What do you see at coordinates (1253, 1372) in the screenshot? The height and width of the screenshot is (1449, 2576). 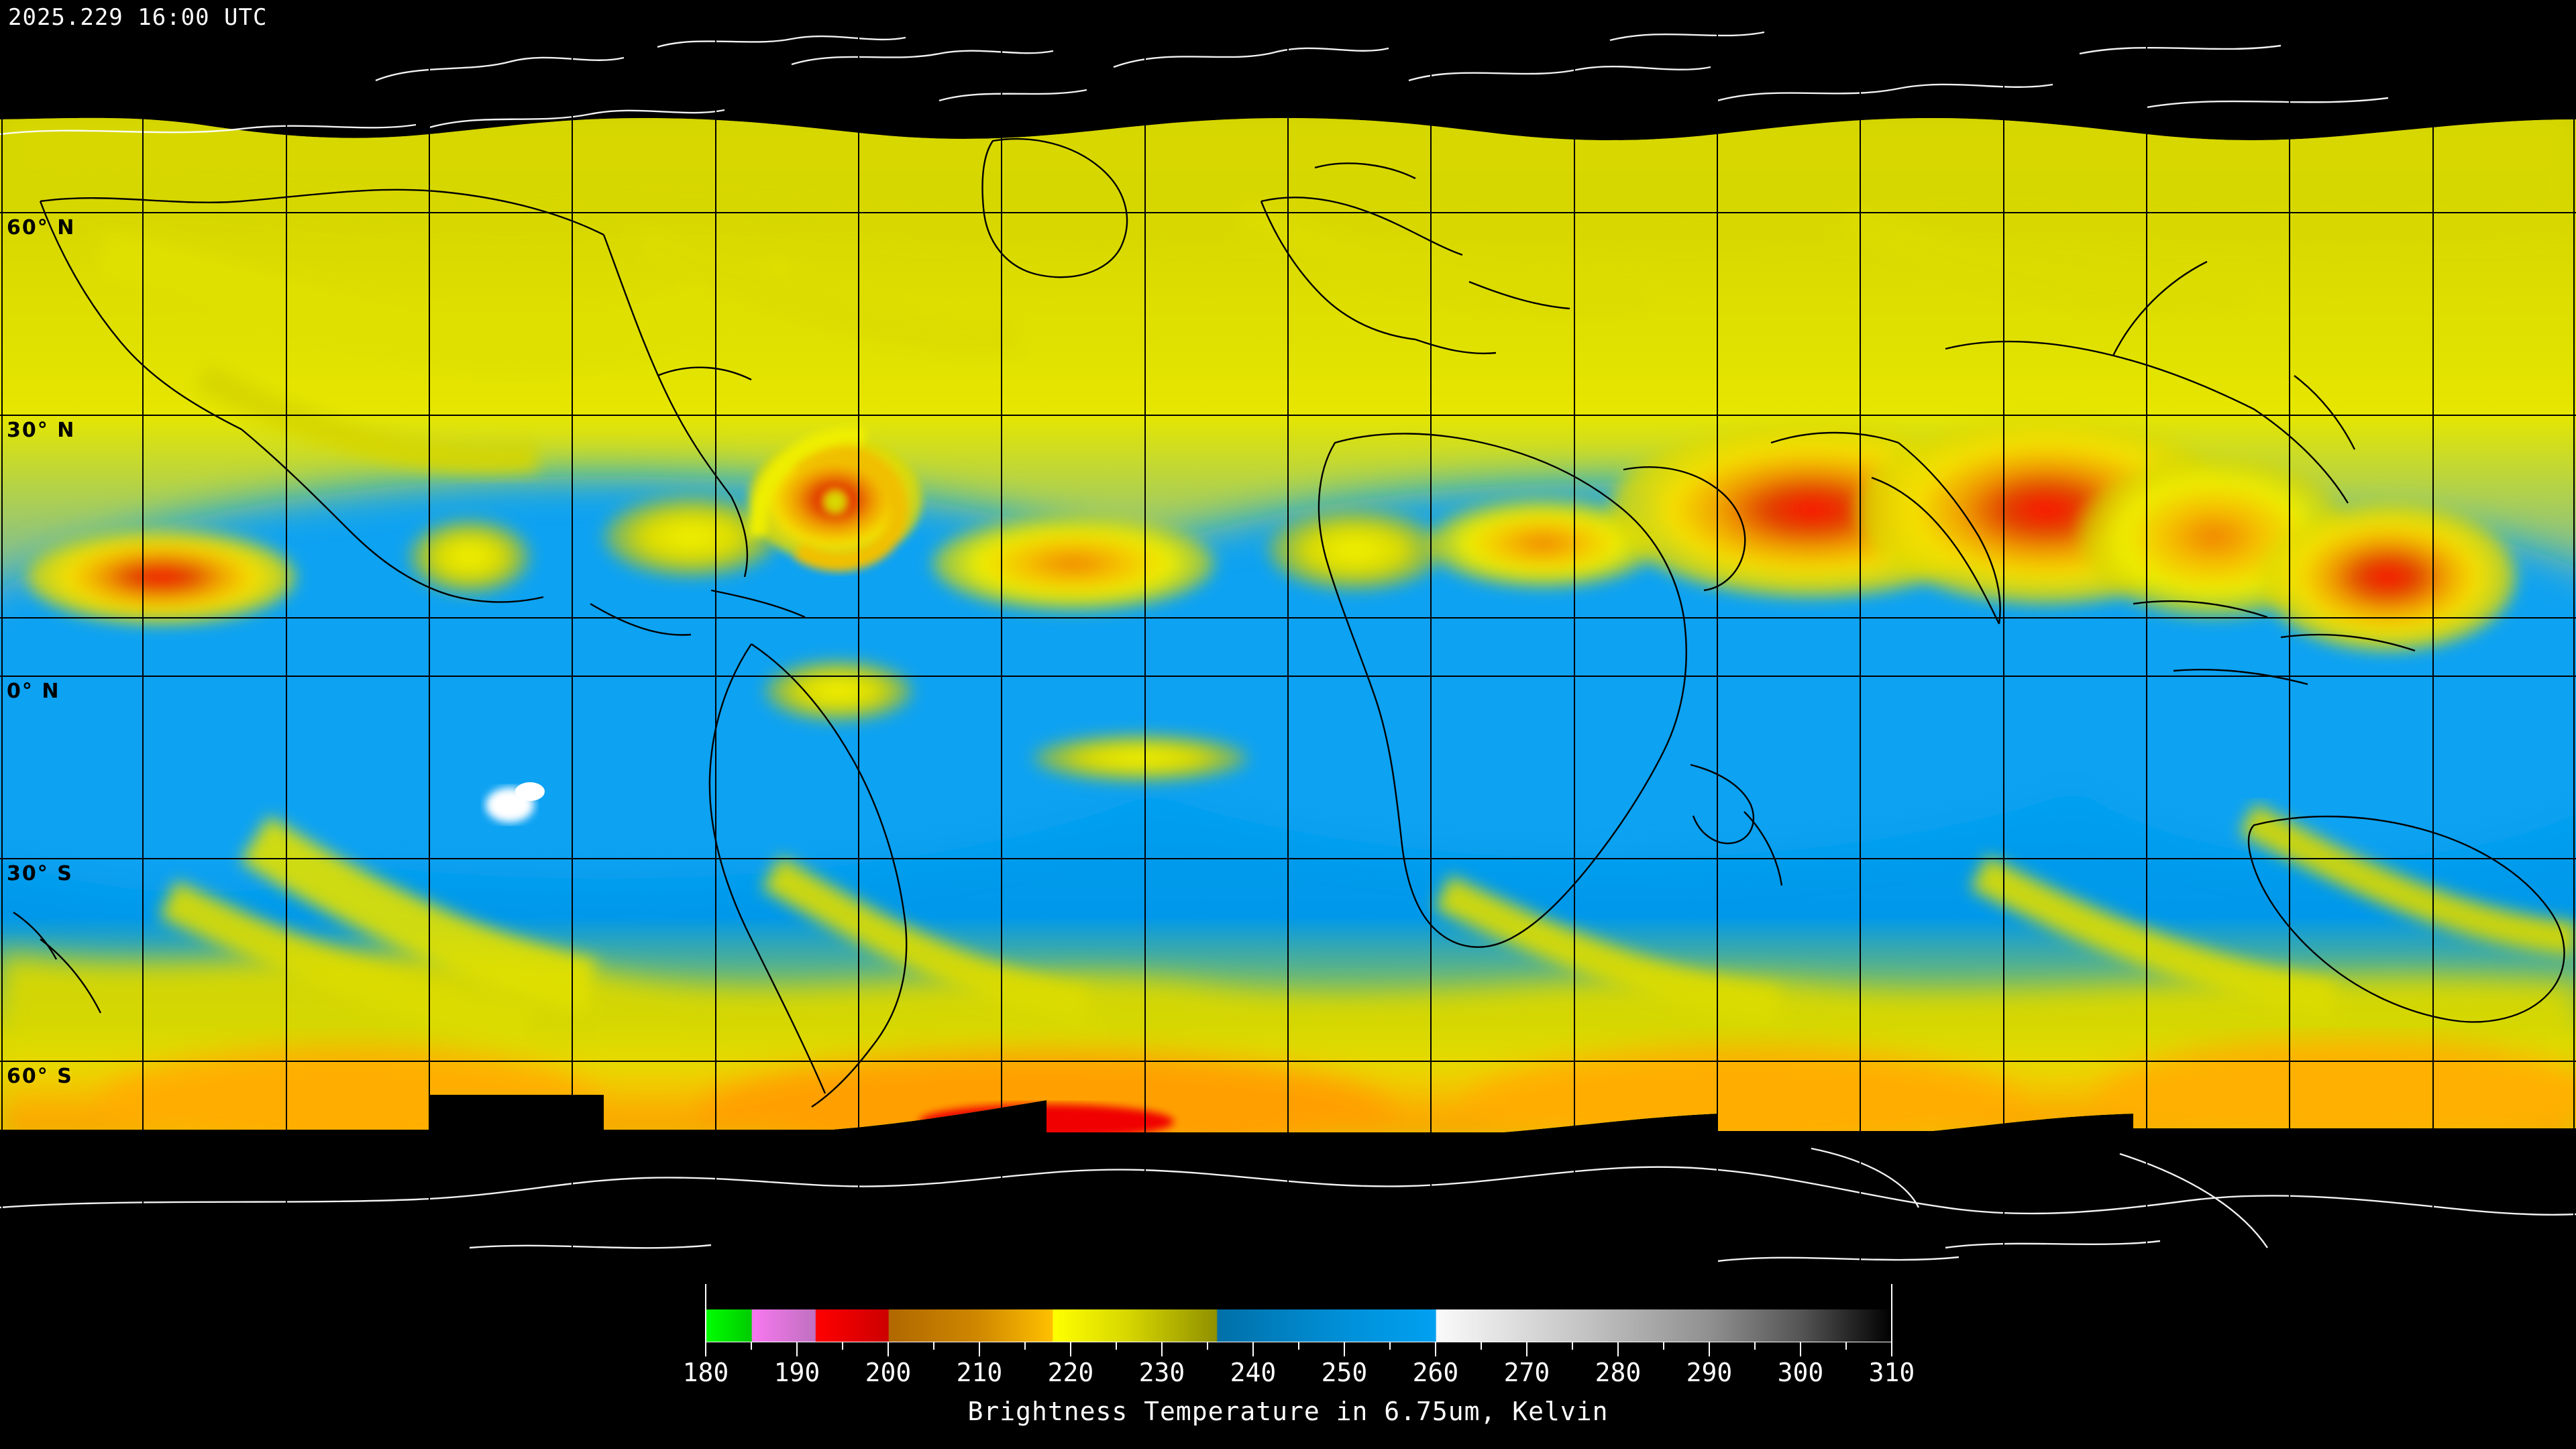 I see `colorbar-label-240: 240` at bounding box center [1253, 1372].